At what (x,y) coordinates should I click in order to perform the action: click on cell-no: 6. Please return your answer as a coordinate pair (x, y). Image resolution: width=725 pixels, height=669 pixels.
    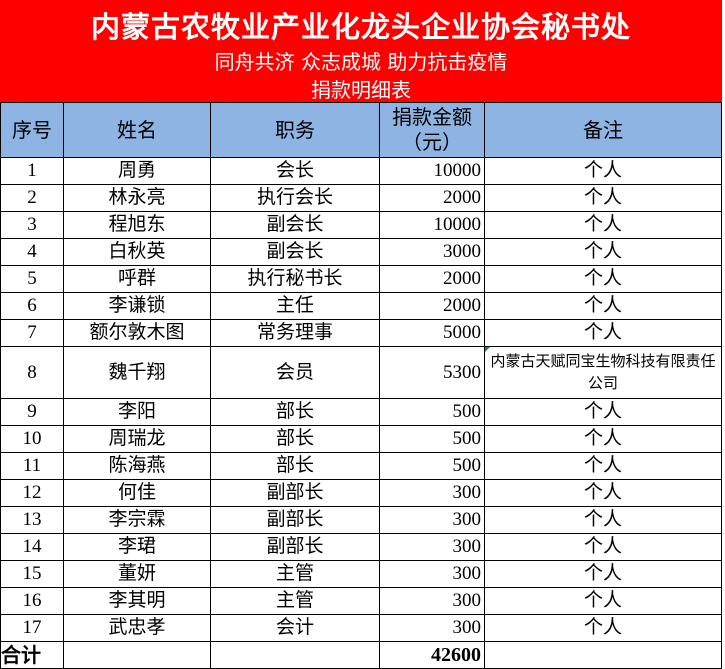
    Looking at the image, I should click on (32, 306).